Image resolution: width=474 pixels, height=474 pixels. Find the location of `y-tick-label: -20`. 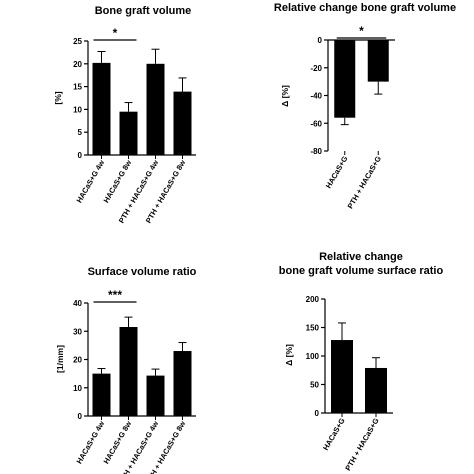

y-tick-label: -20 is located at coordinates (316, 68).